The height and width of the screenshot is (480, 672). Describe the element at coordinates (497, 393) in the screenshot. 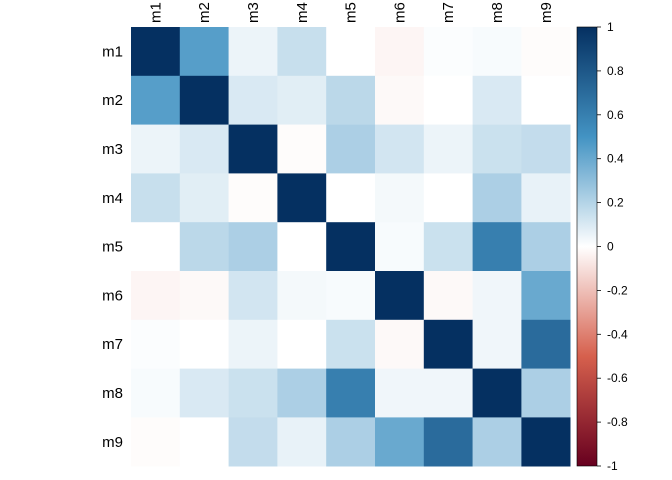

I see `cell-m8-m8` at that location.